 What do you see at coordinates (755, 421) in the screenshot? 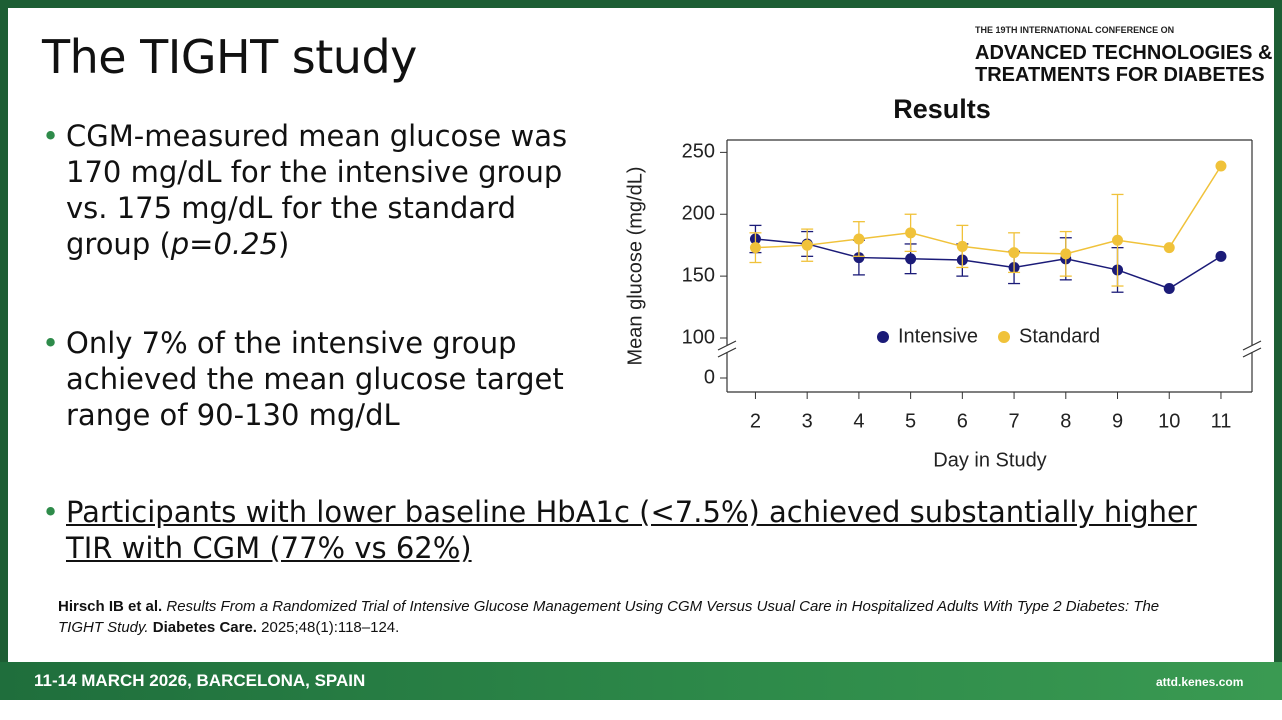
I see `x-tick-label: 2` at bounding box center [755, 421].